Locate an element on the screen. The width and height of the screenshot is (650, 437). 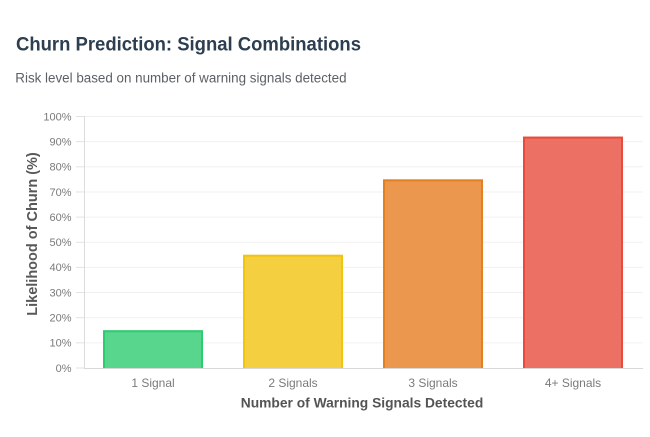
svg-text: 1 Signal is located at coordinates (152, 383).